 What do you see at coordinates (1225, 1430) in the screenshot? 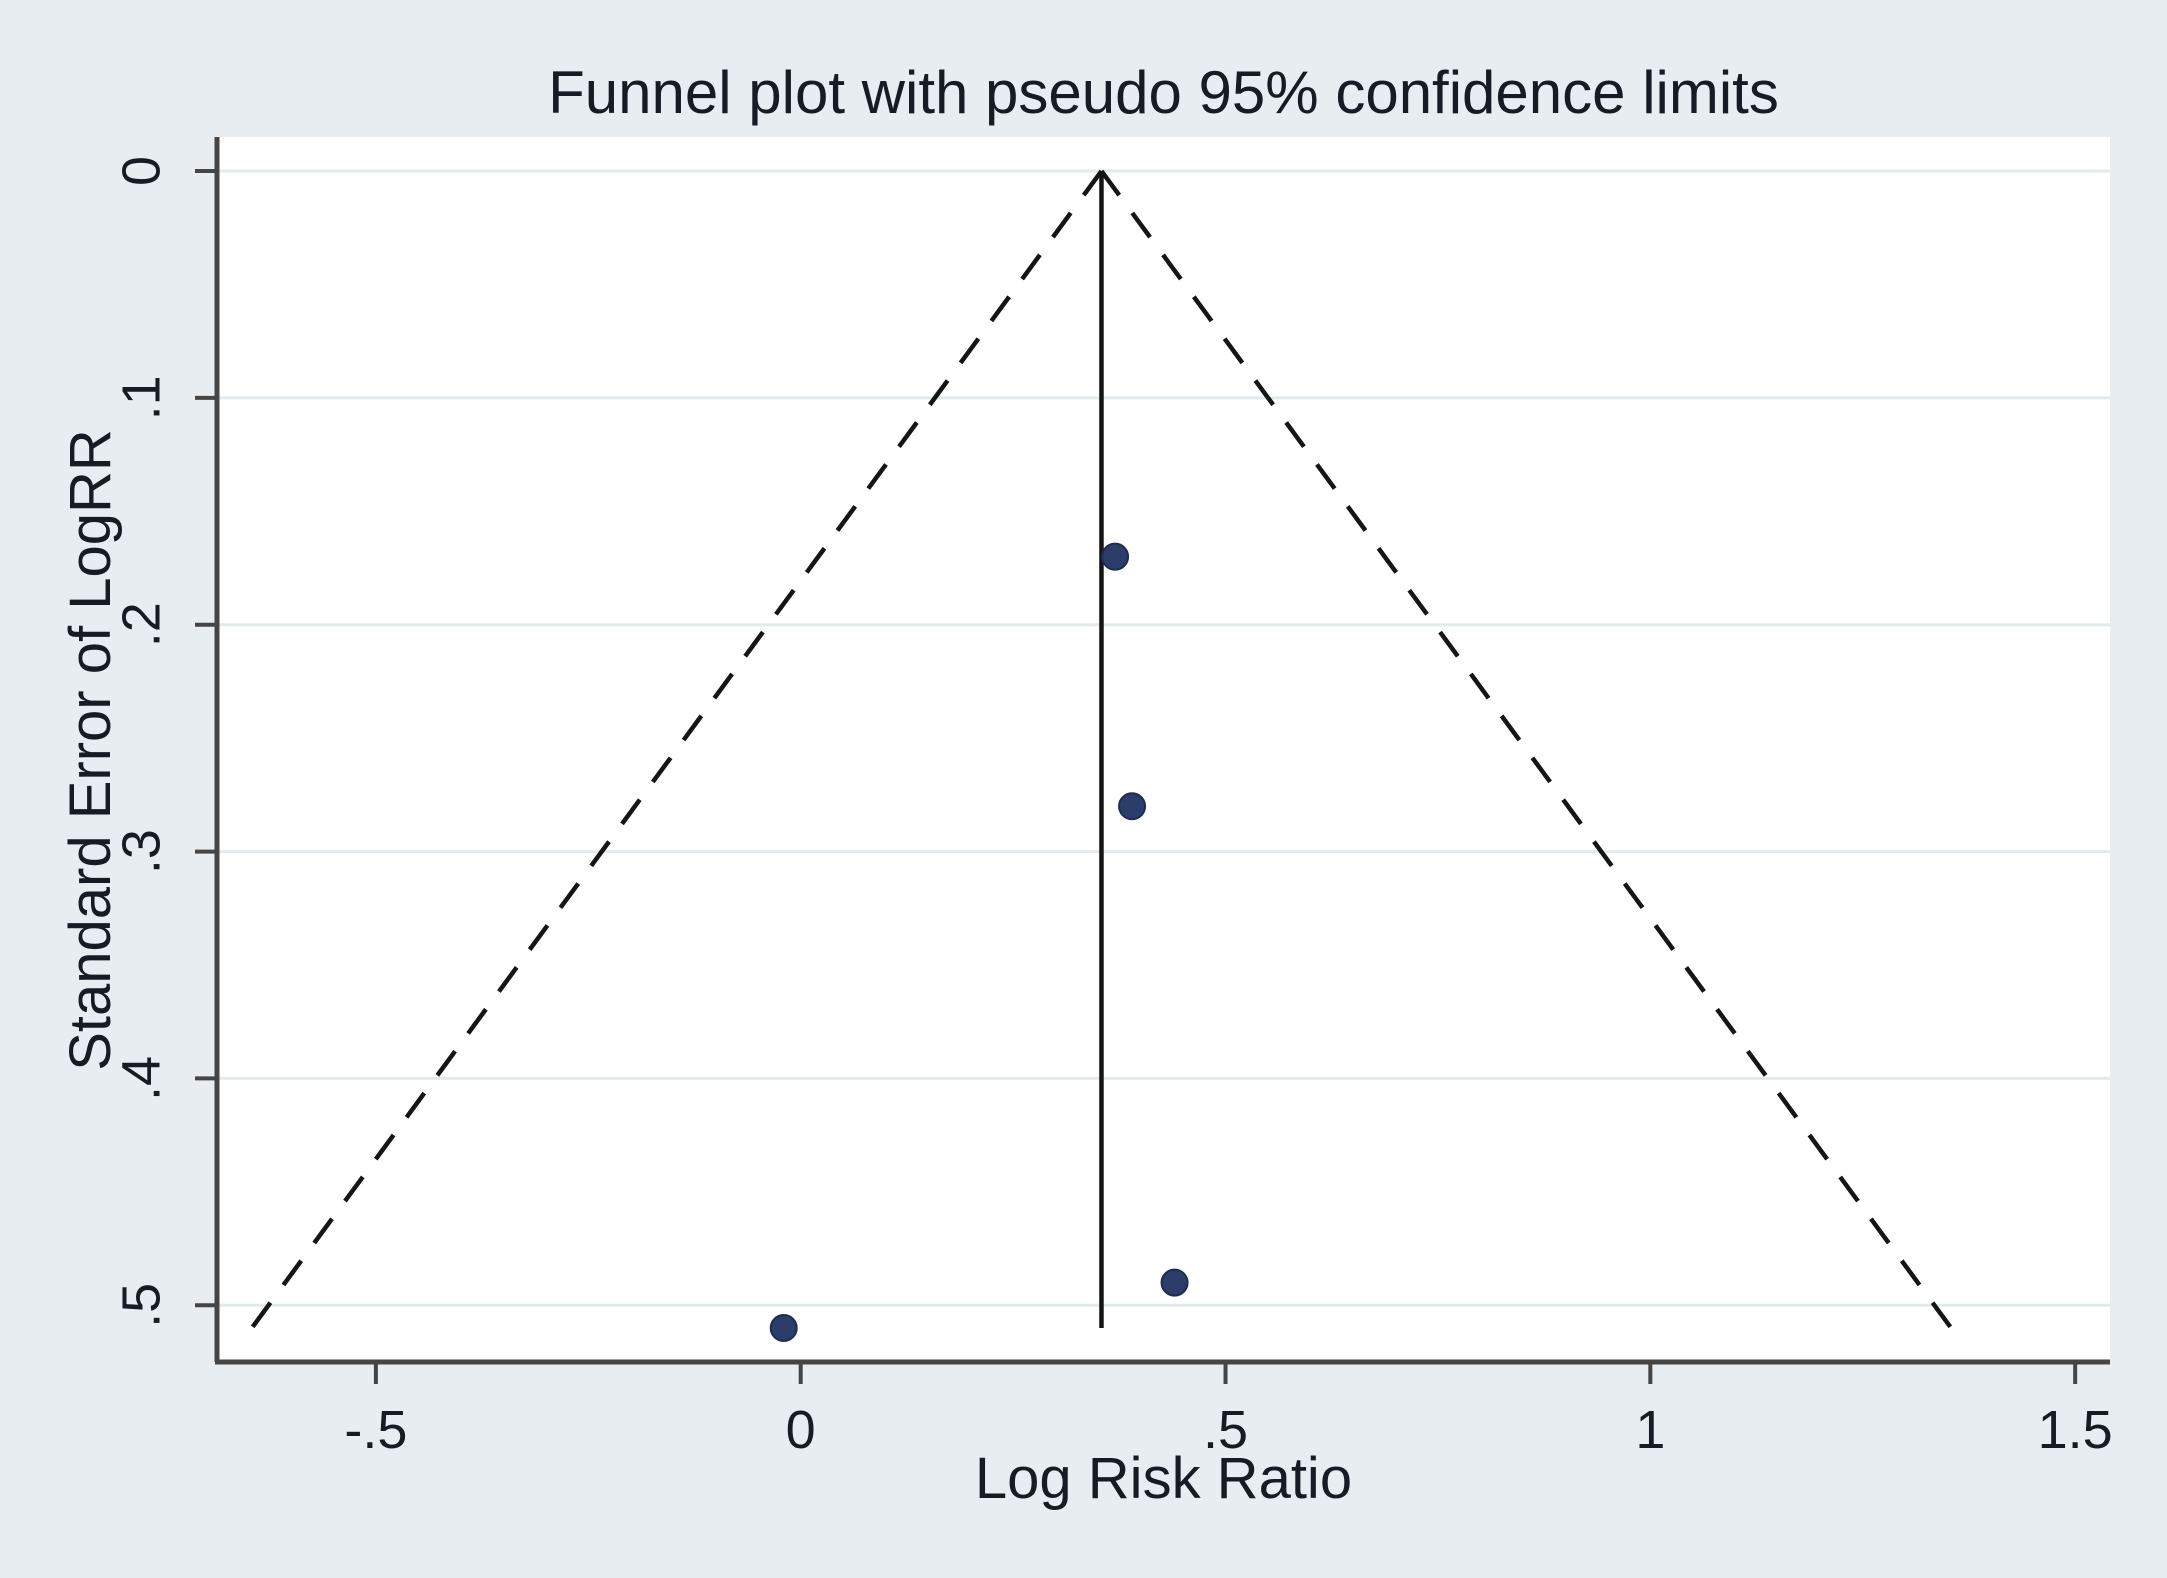
I see `x-tick-label: .5` at bounding box center [1225, 1430].